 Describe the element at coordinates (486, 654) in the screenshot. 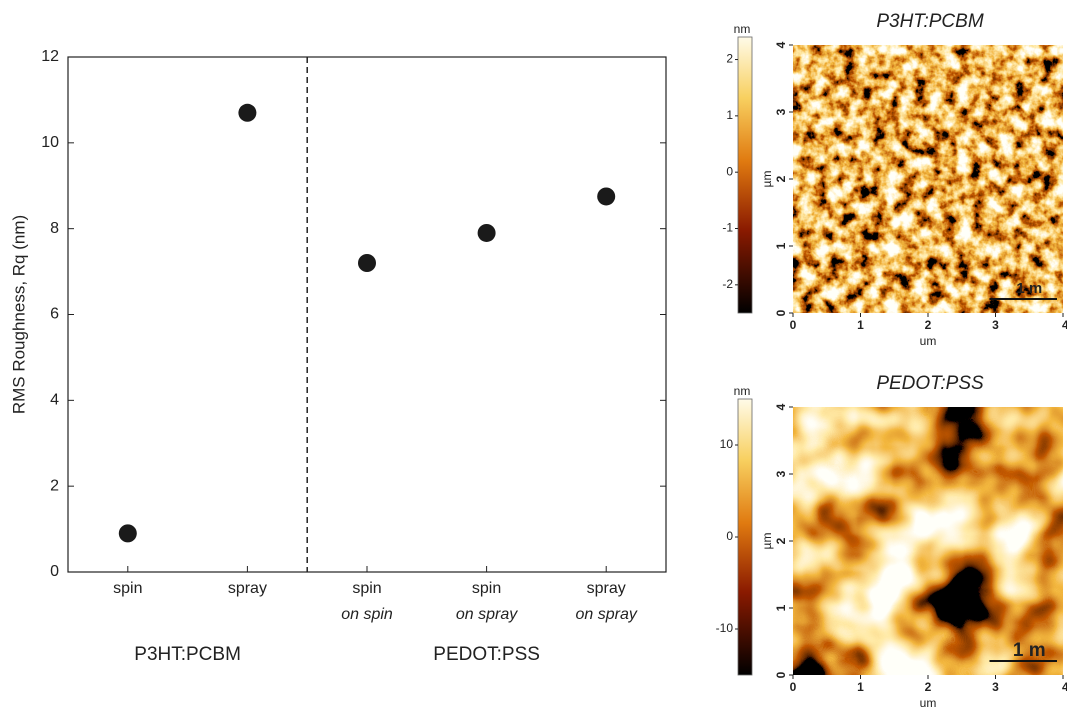

I see `group-label: PEDOT:PSS` at that location.